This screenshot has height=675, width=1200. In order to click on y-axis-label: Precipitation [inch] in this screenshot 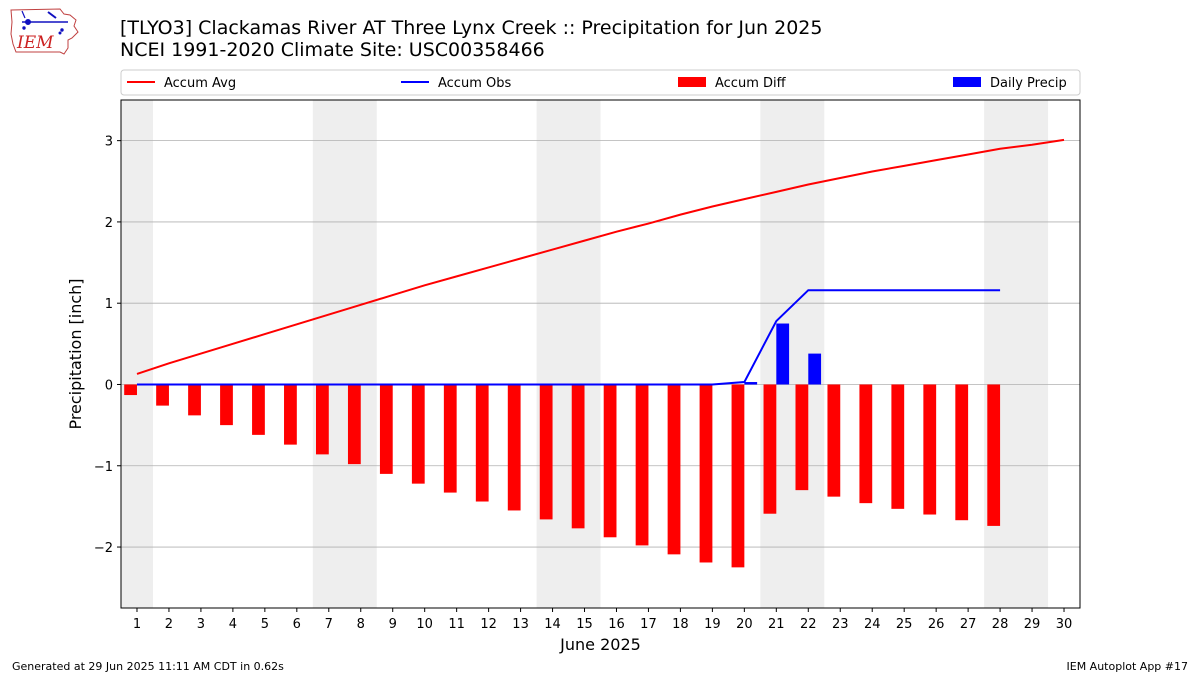, I will do `click(75, 353)`.